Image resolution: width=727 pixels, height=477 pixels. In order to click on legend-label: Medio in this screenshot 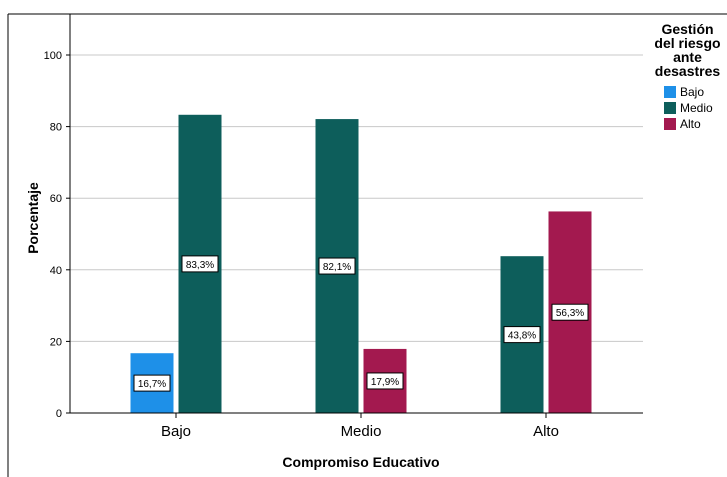, I will do `click(696, 108)`.